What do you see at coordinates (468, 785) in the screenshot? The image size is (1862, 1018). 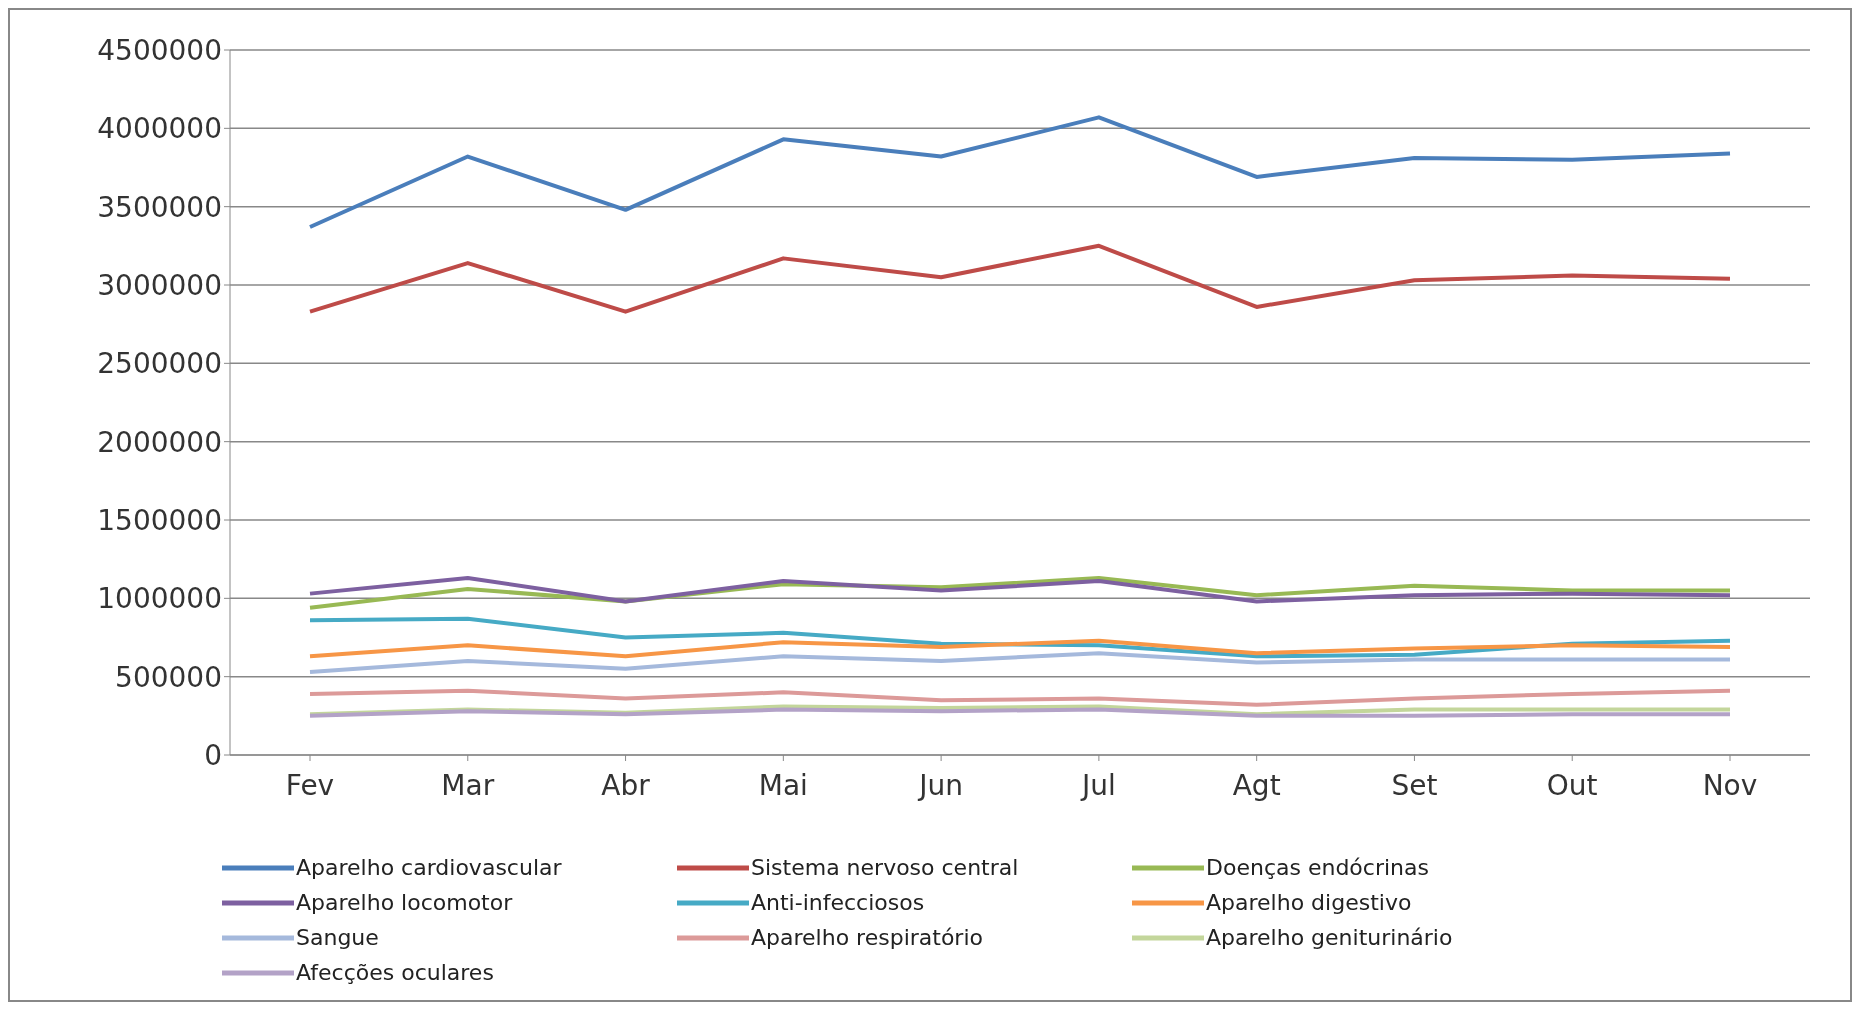 I see `x-tick-label: Mar` at bounding box center [468, 785].